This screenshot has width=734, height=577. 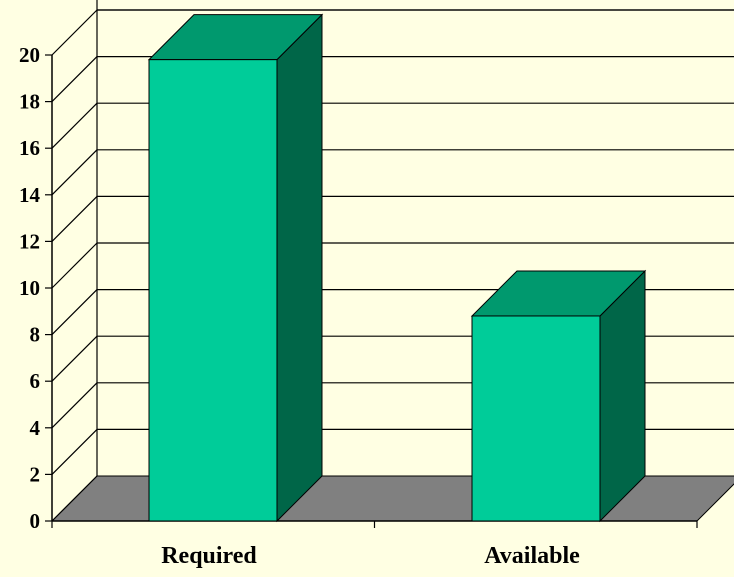 I want to click on bar-available, so click(x=558, y=396).